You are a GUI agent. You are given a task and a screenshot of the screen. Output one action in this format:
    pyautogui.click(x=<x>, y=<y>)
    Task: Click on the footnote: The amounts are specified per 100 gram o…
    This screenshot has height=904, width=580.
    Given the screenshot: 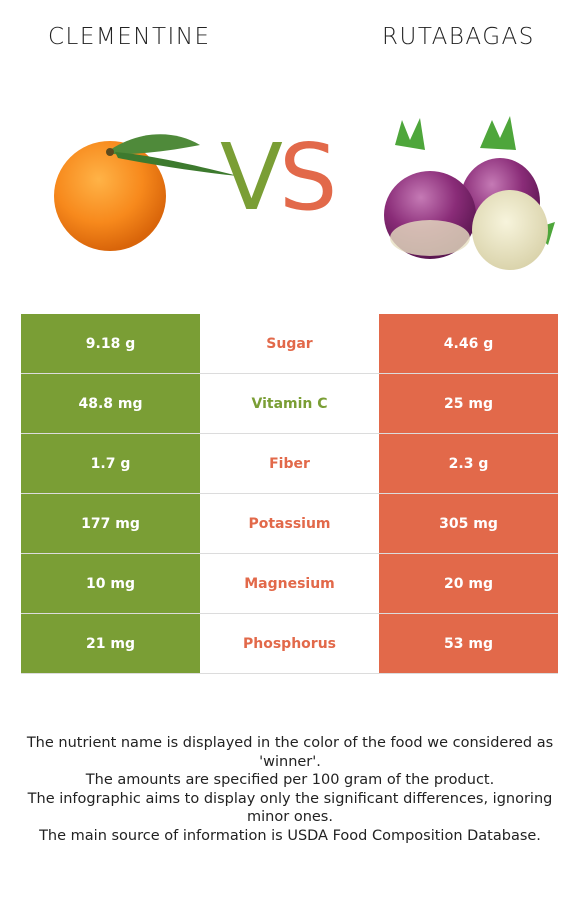 What is the action you would take?
    pyautogui.click(x=290, y=780)
    